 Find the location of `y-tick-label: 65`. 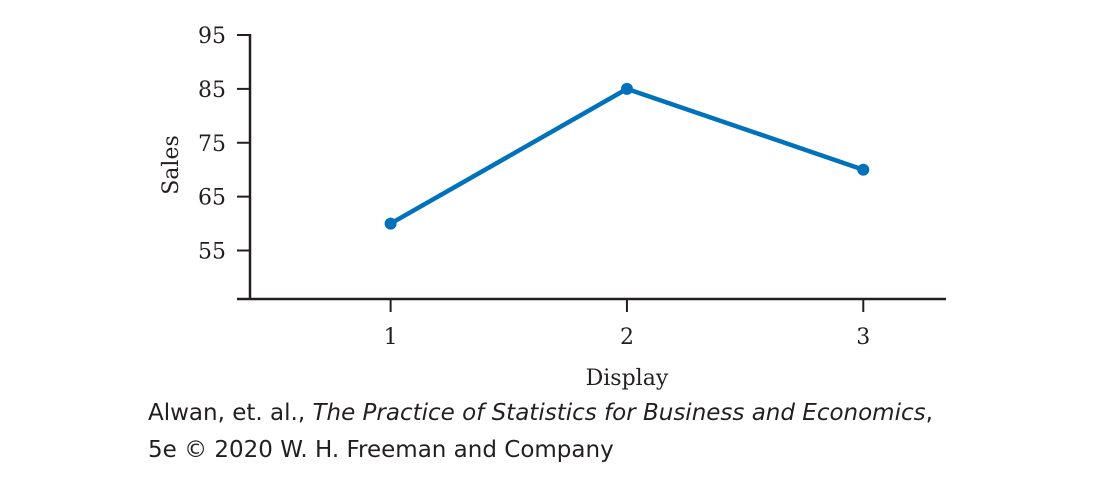

y-tick-label: 65 is located at coordinates (212, 198).